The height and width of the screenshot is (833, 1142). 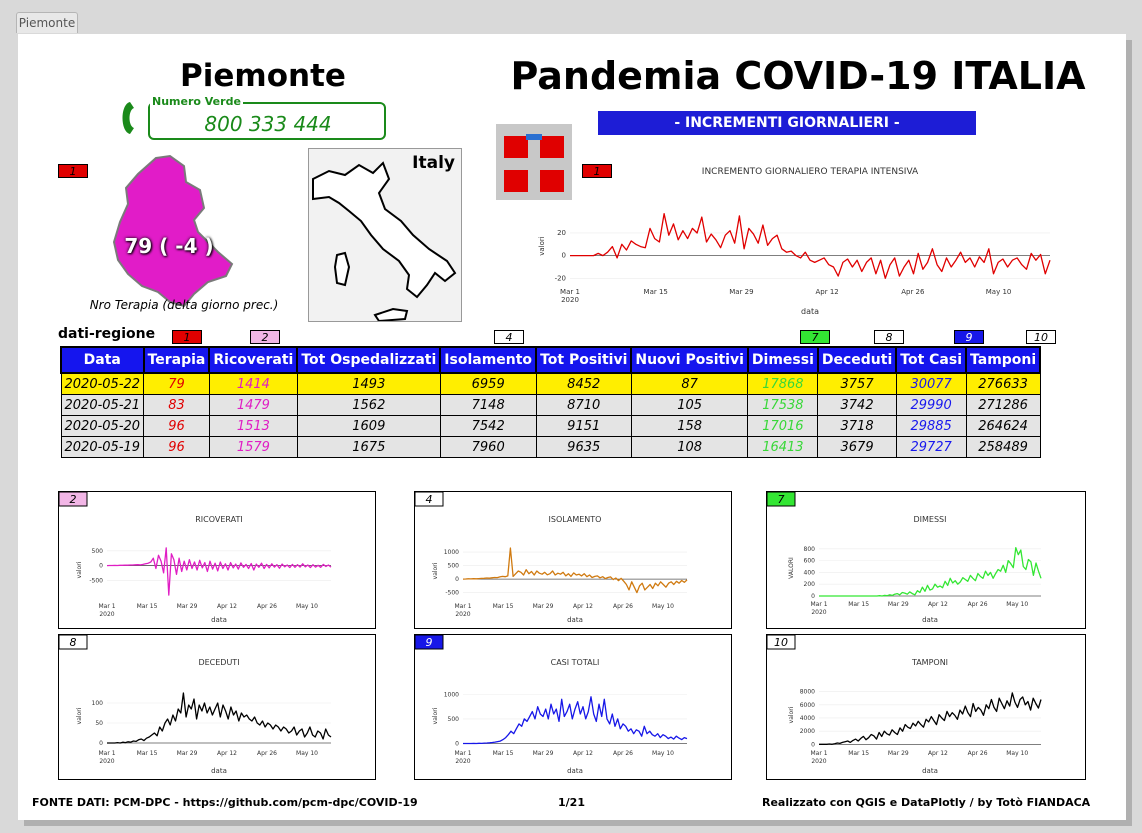 I want to click on cell-tot-ospedalizzati: 1562, so click(x=368, y=405).